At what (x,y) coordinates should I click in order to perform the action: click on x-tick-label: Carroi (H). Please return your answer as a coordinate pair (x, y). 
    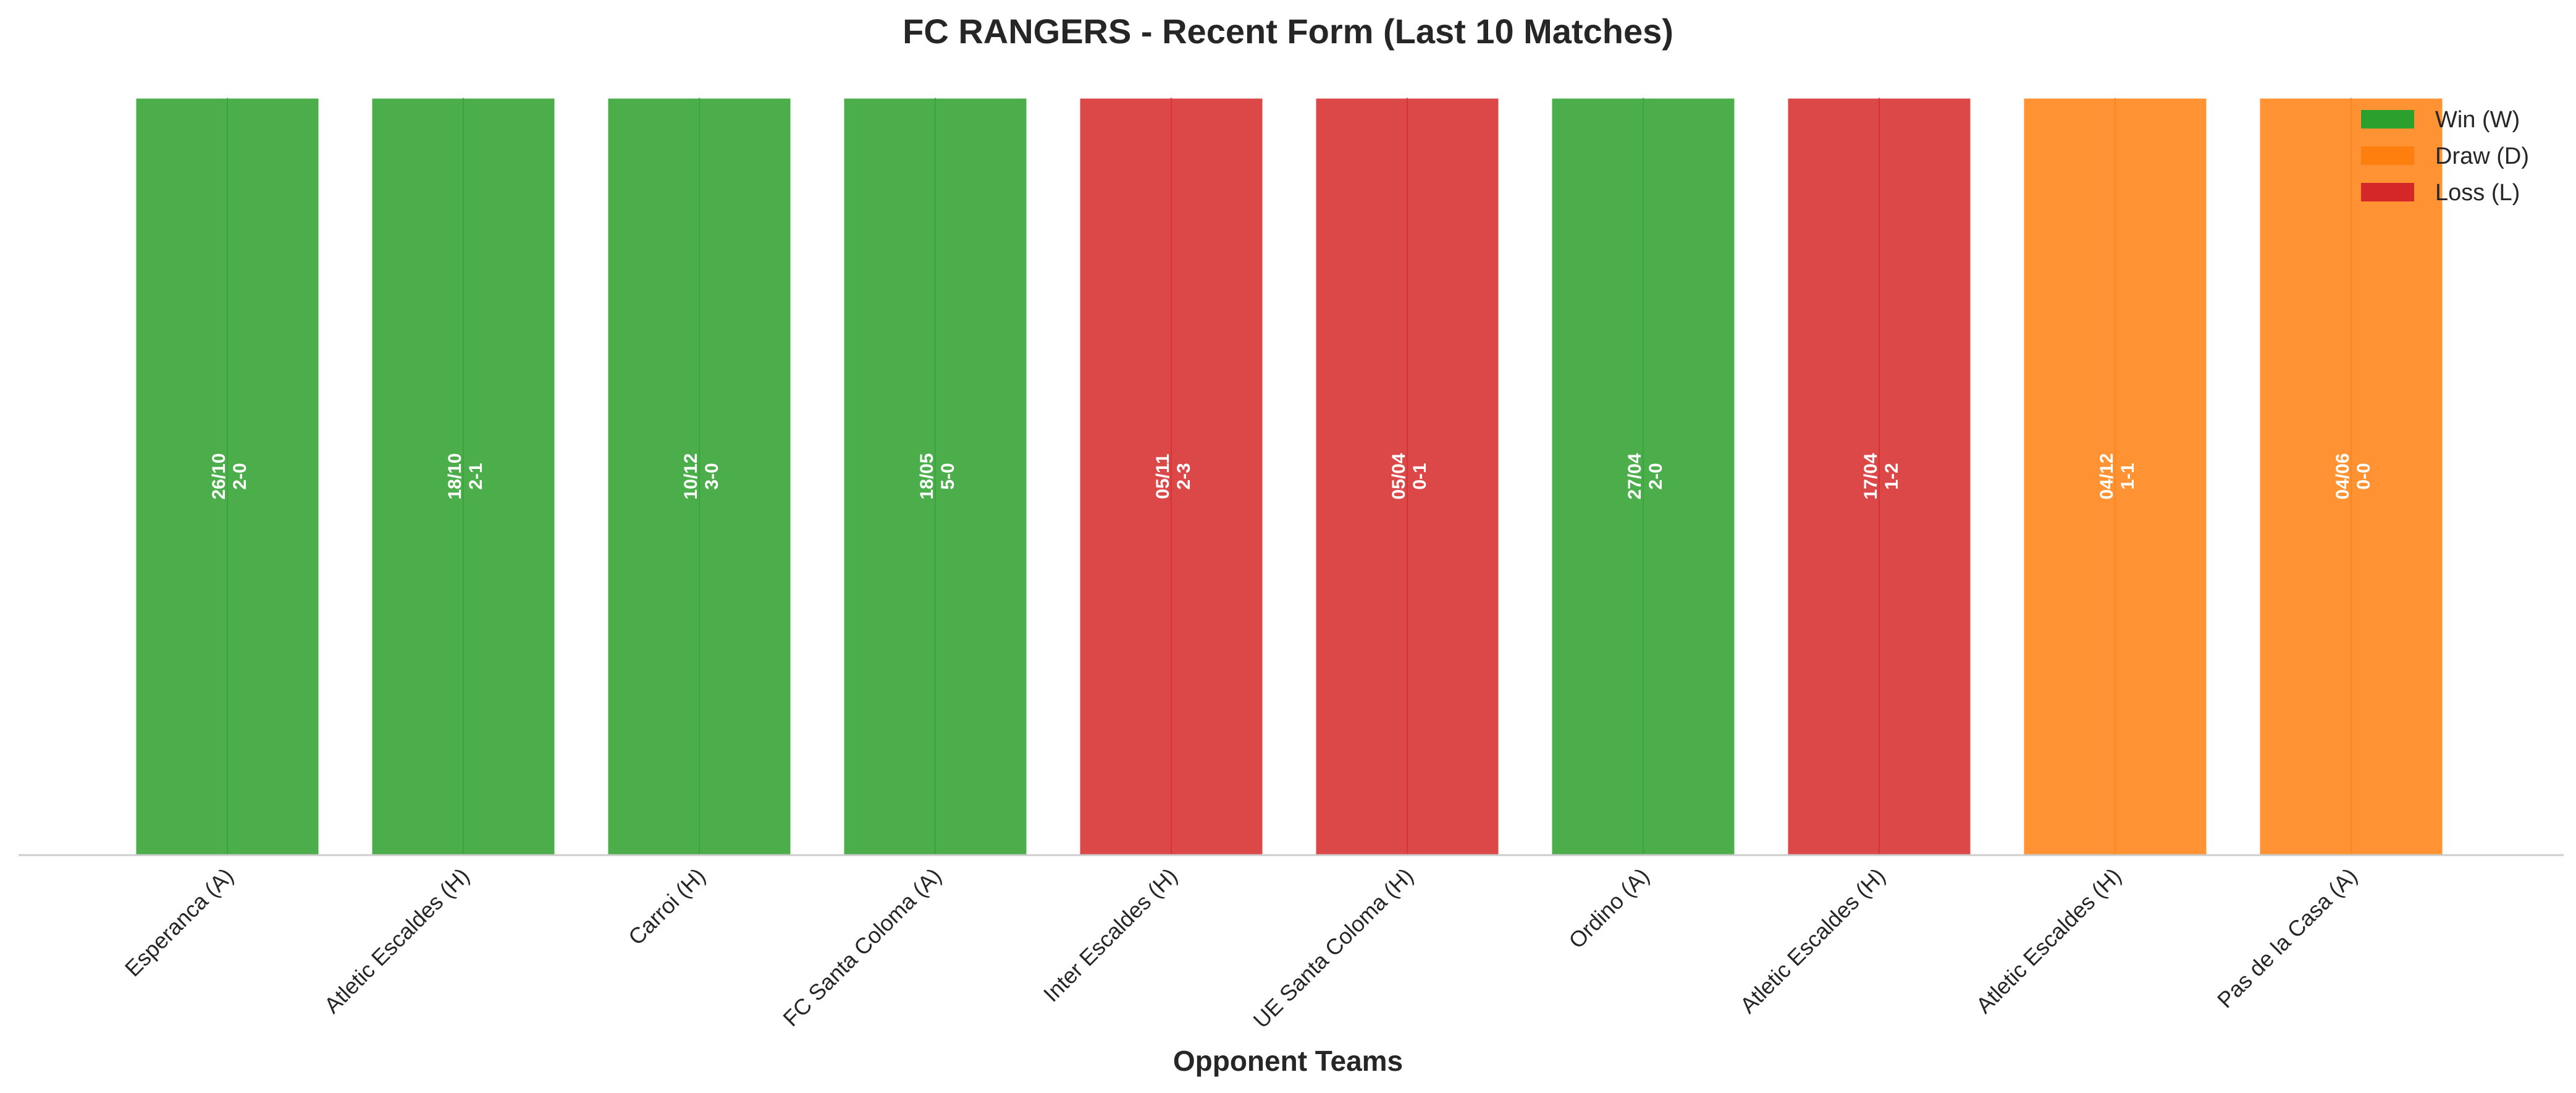
    Looking at the image, I should click on (666, 907).